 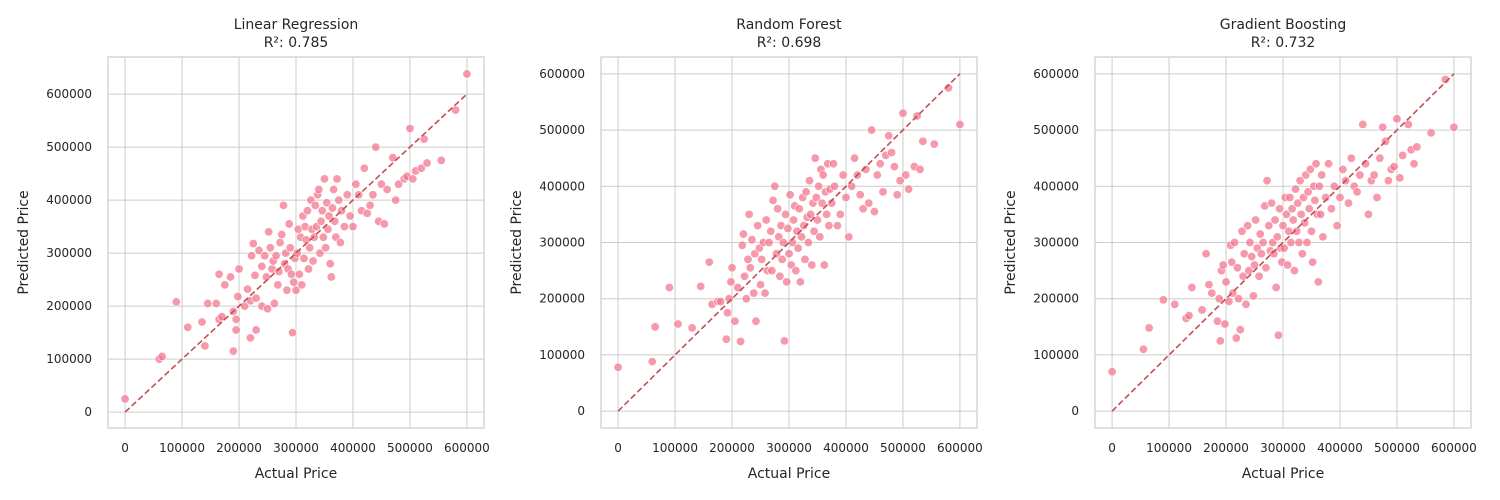 I want to click on x-tick-label: 500000, so click(x=1397, y=448).